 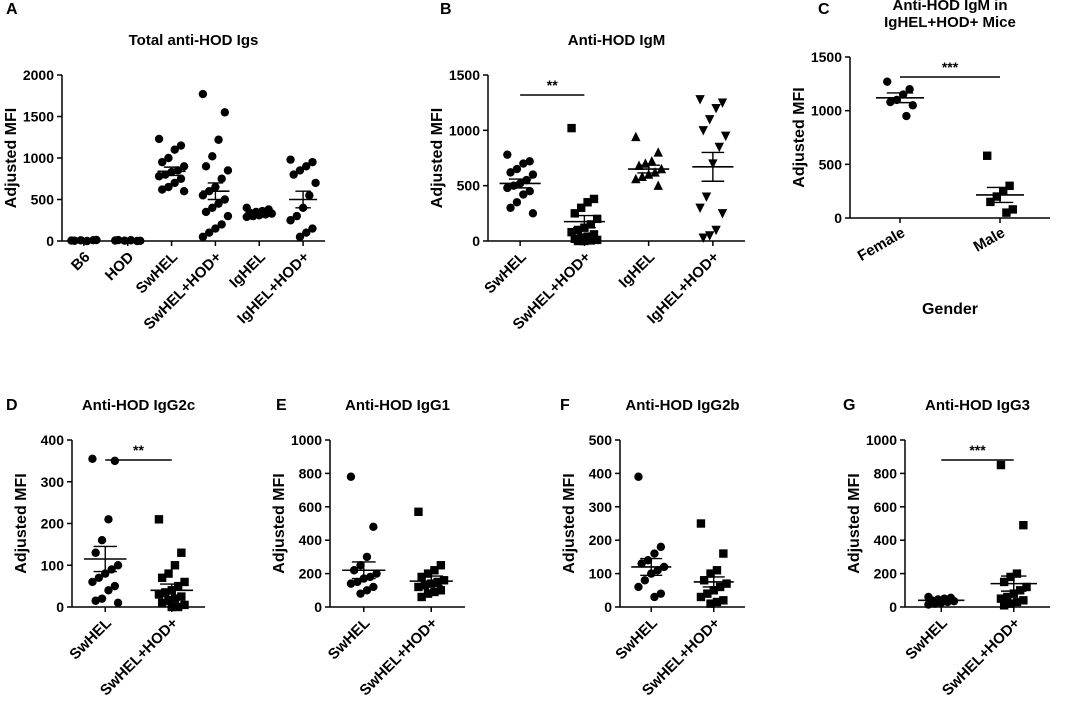 I want to click on significance-label: **, so click(x=552, y=85).